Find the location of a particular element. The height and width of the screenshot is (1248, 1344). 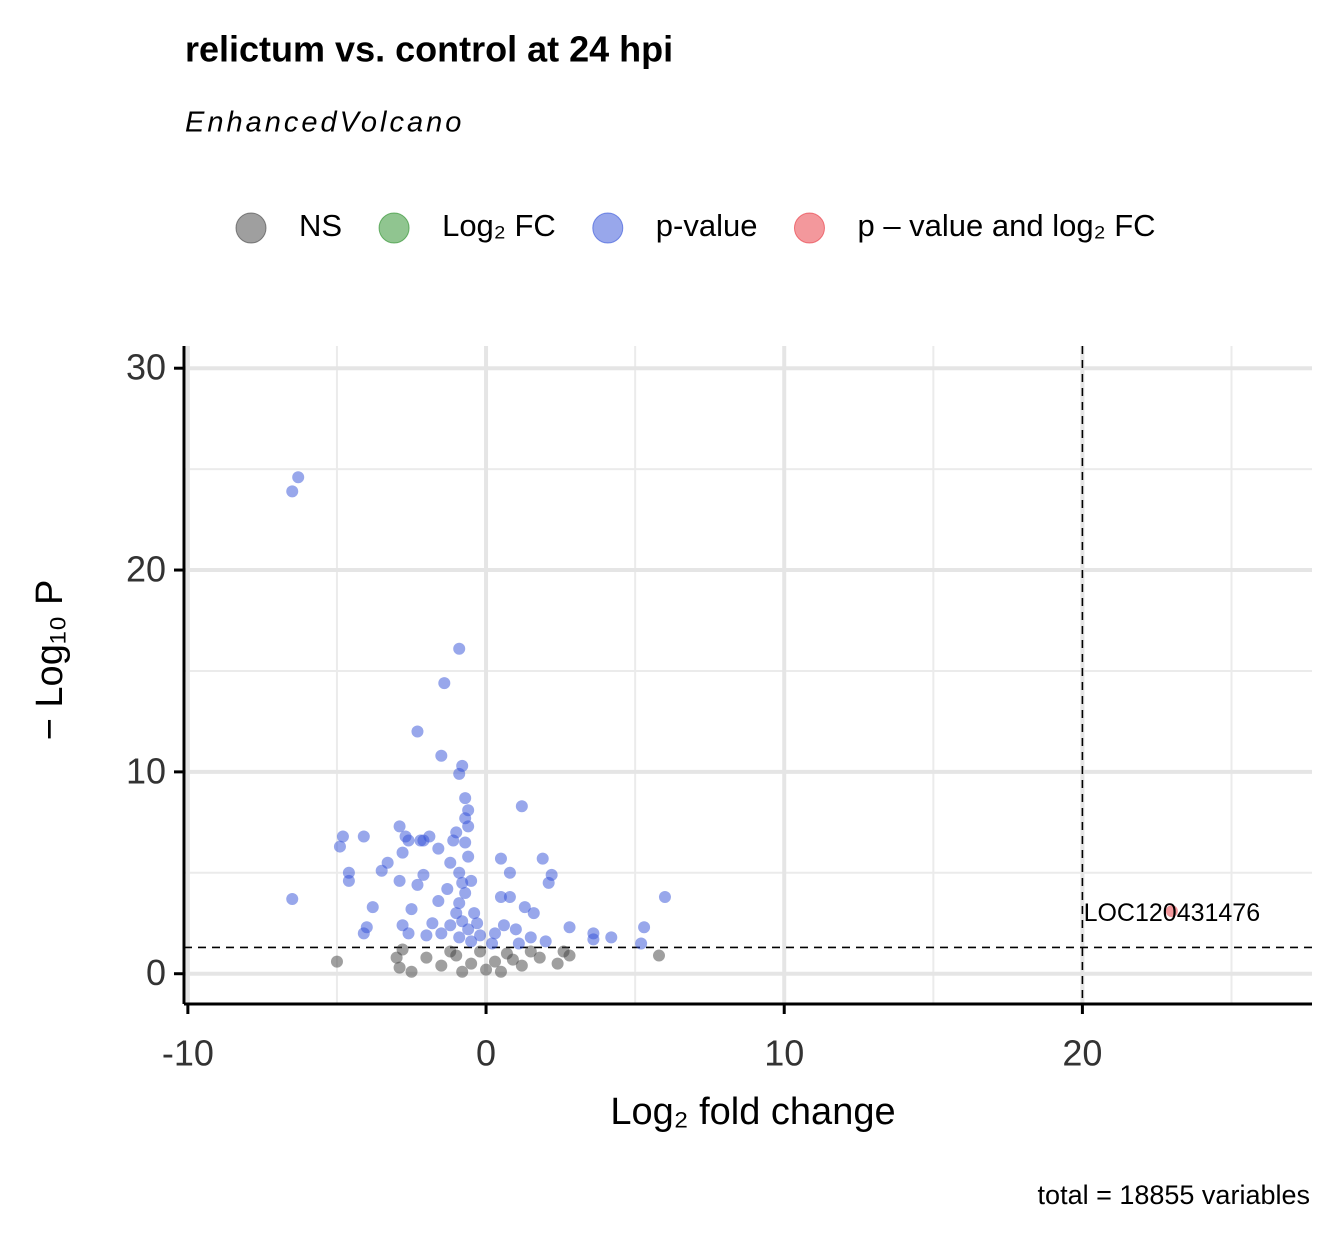

legend-label: NS is located at coordinates (320, 225).